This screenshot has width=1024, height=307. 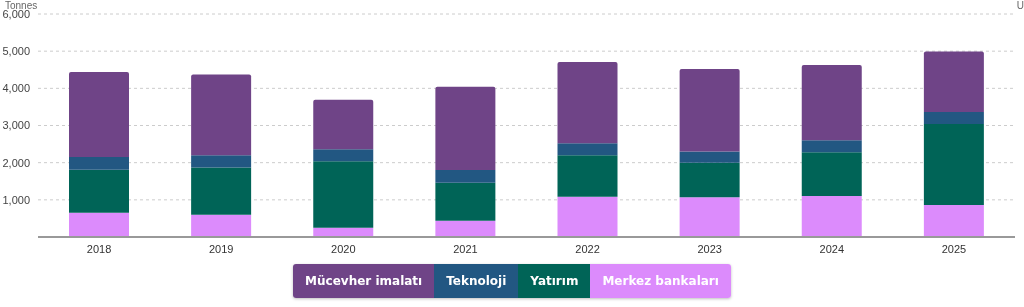 I want to click on x-tick-label: 2024, so click(x=832, y=248).